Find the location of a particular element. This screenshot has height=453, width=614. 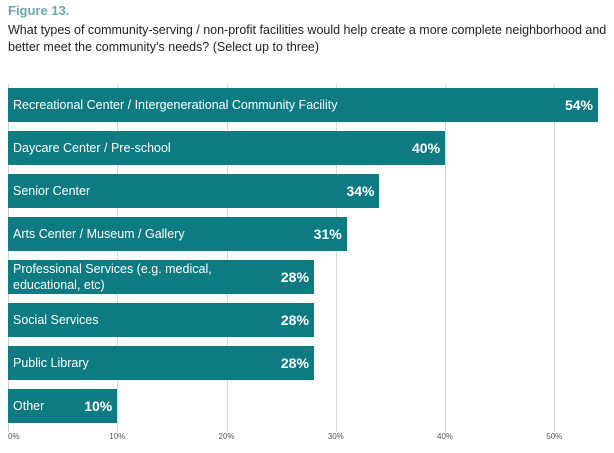

bar: Senior Center 34% is located at coordinates (194, 191).